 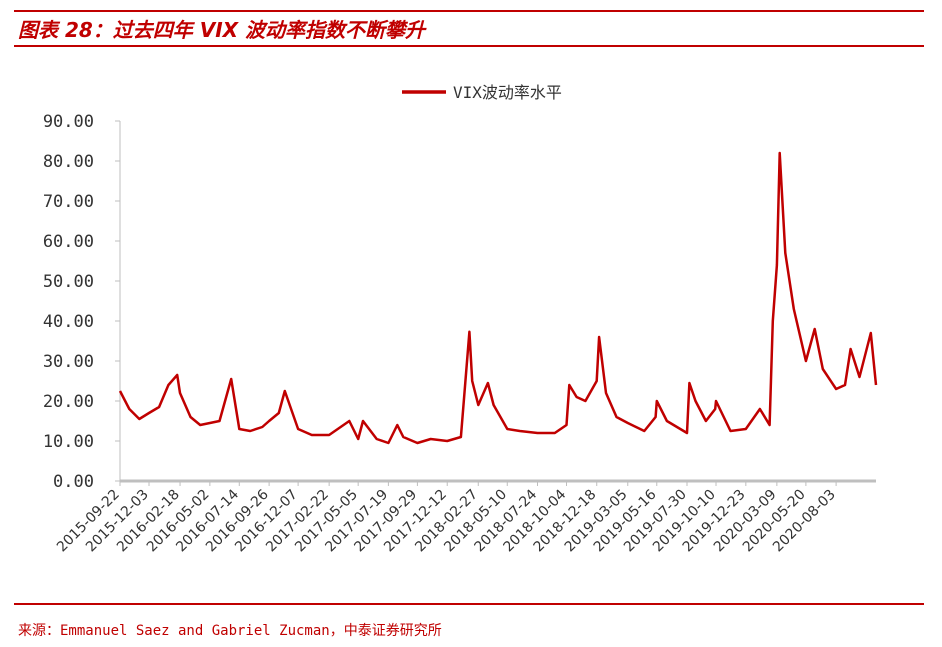 What do you see at coordinates (68, 282) in the screenshot?
I see `y-tick-label: 50.00` at bounding box center [68, 282].